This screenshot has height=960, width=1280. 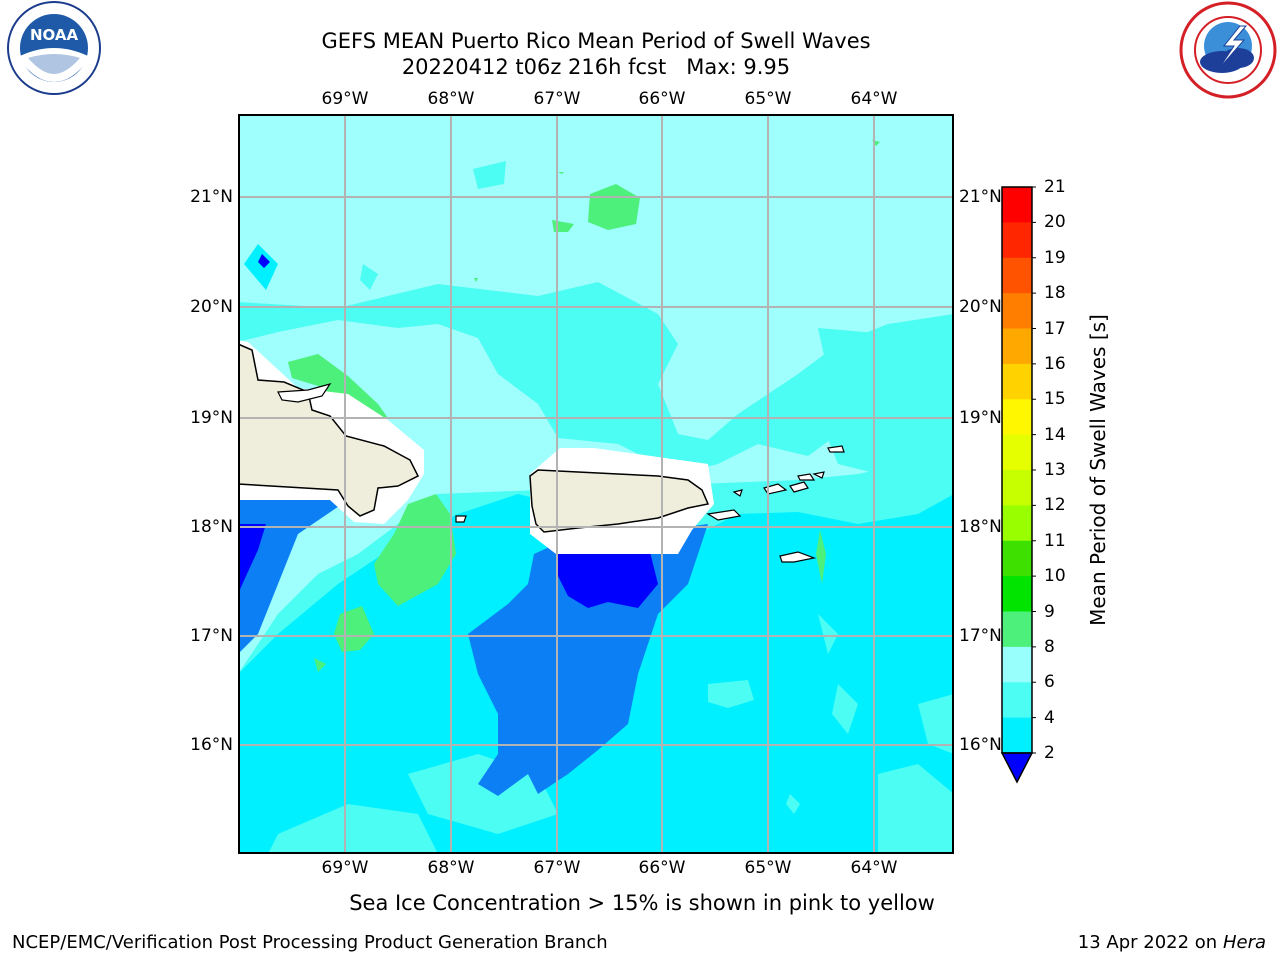 What do you see at coordinates (1055, 470) in the screenshot?
I see `colorbar-tick-label: 13` at bounding box center [1055, 470].